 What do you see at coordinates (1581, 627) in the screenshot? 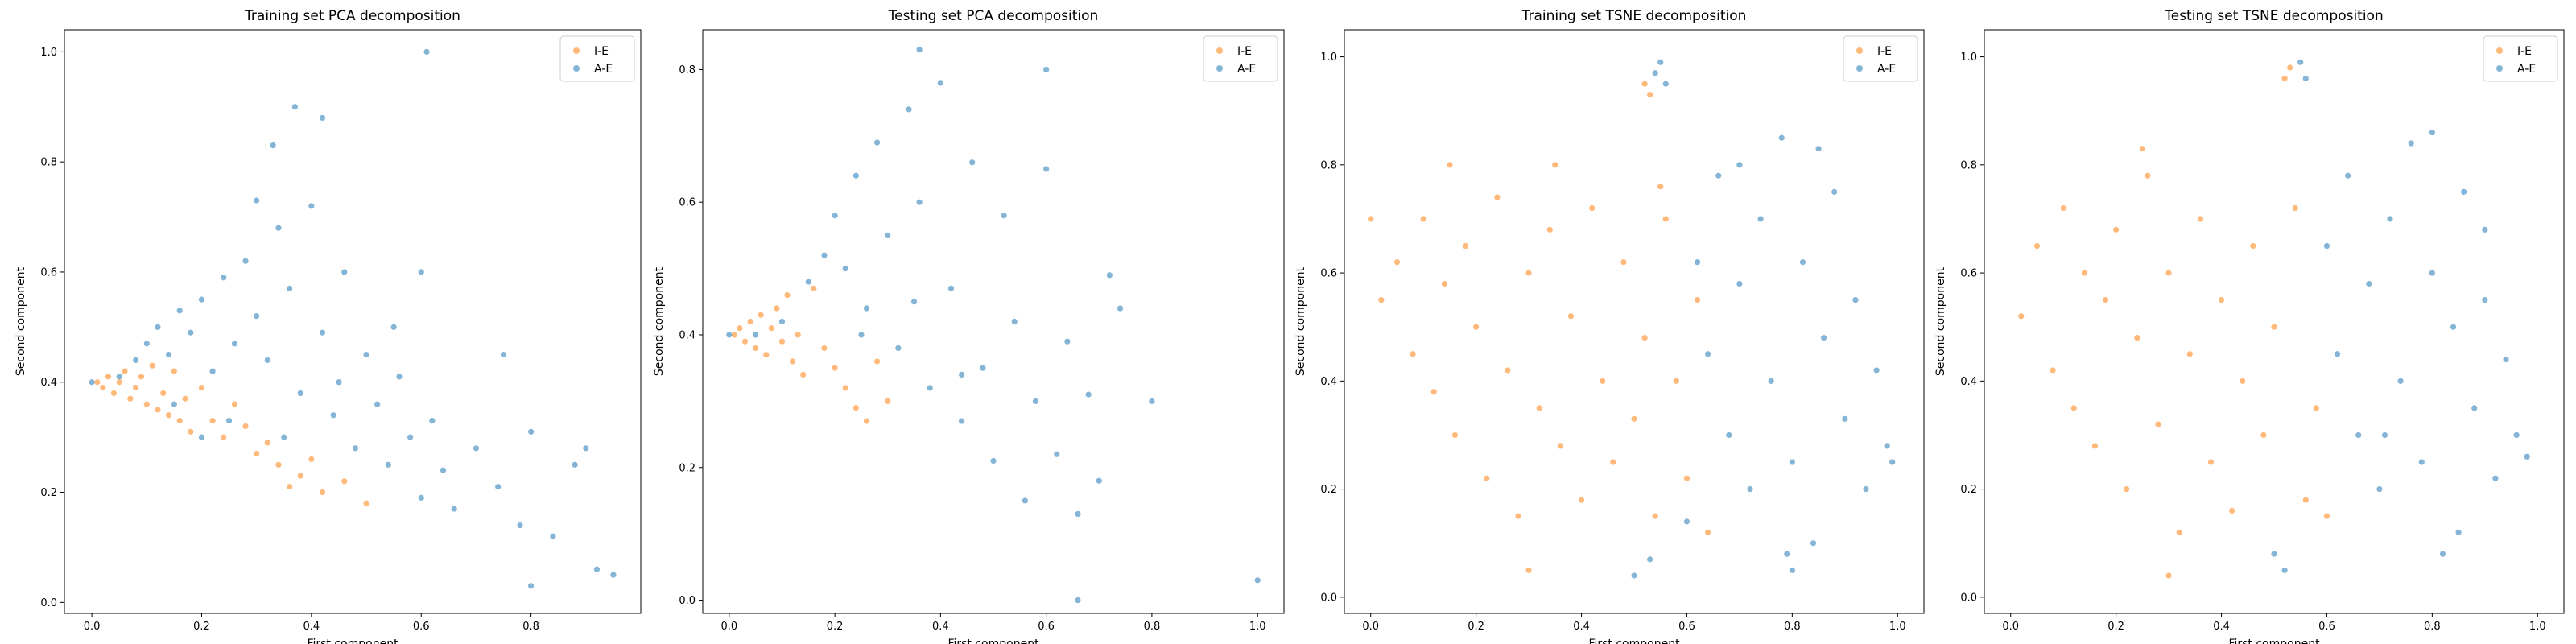
I see `x-tick-label: 0.4` at bounding box center [1581, 627].